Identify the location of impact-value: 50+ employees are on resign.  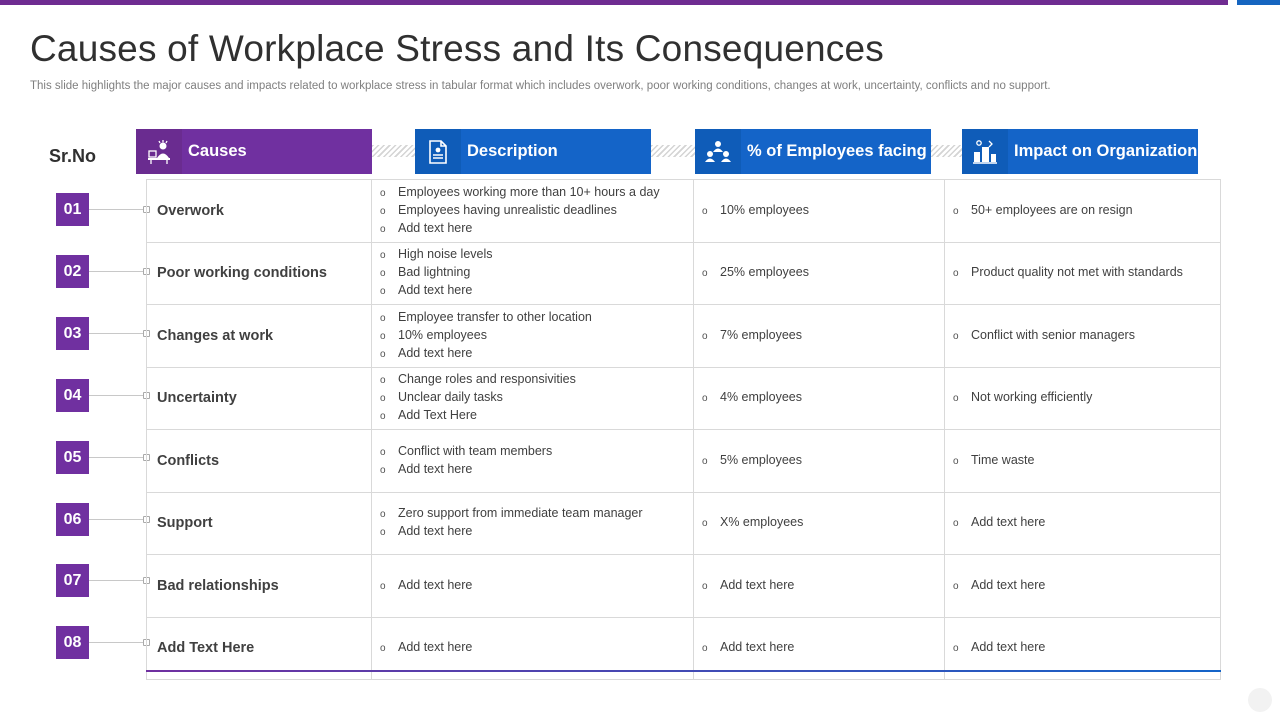
(1086, 211).